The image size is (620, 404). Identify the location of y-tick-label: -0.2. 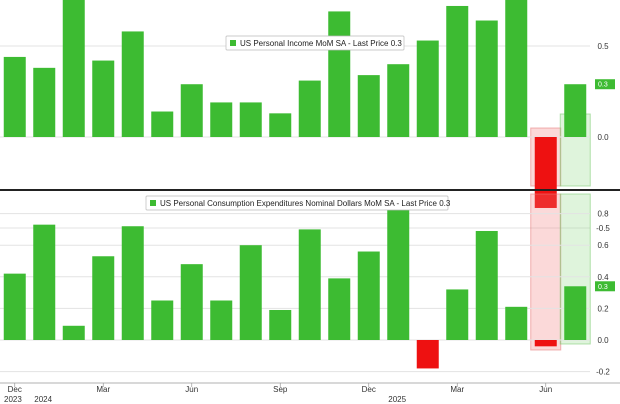
(603, 372).